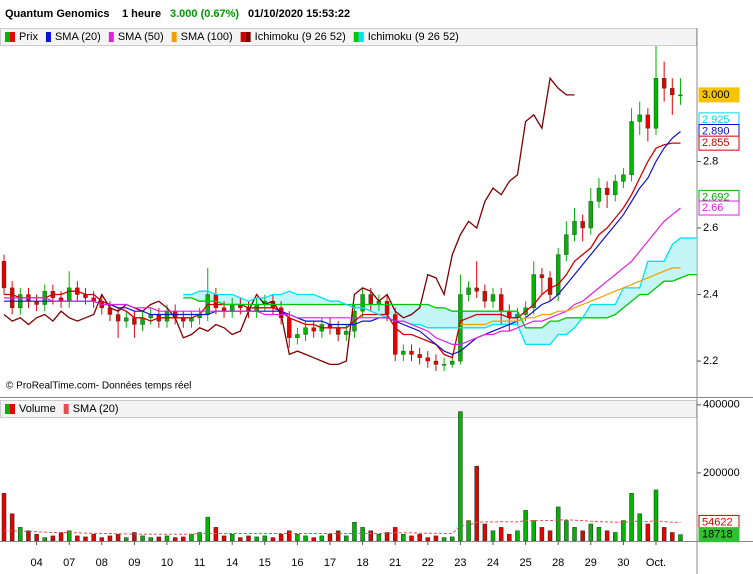 The image size is (753, 574). Describe the element at coordinates (525, 563) in the screenshot. I see `x-tick-label: 25` at that location.